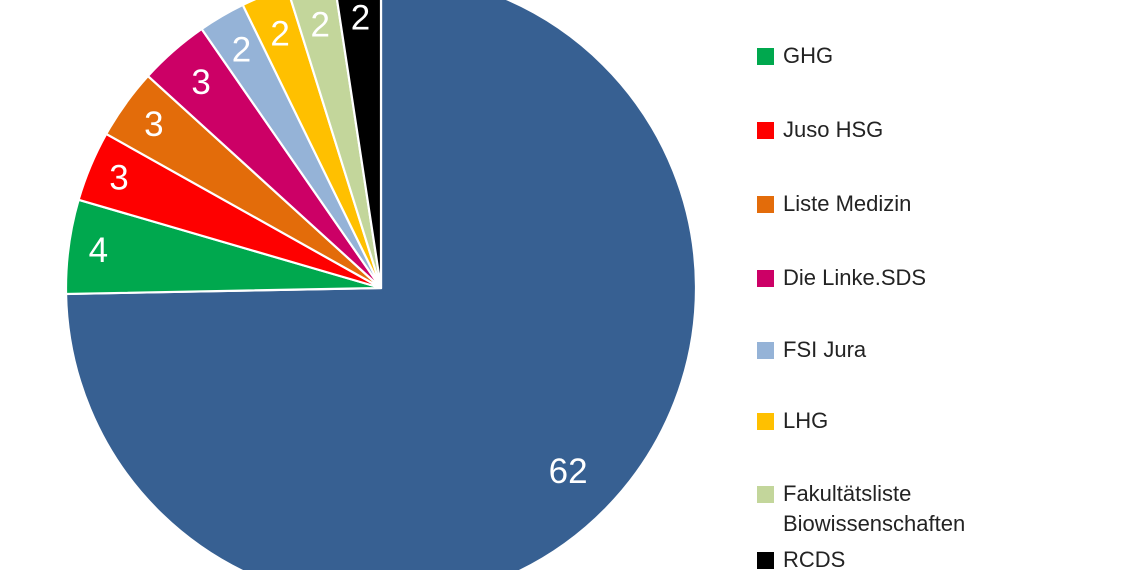  I want to click on legend-label-die-linke-sds: Die Linke.SDS, so click(855, 277).